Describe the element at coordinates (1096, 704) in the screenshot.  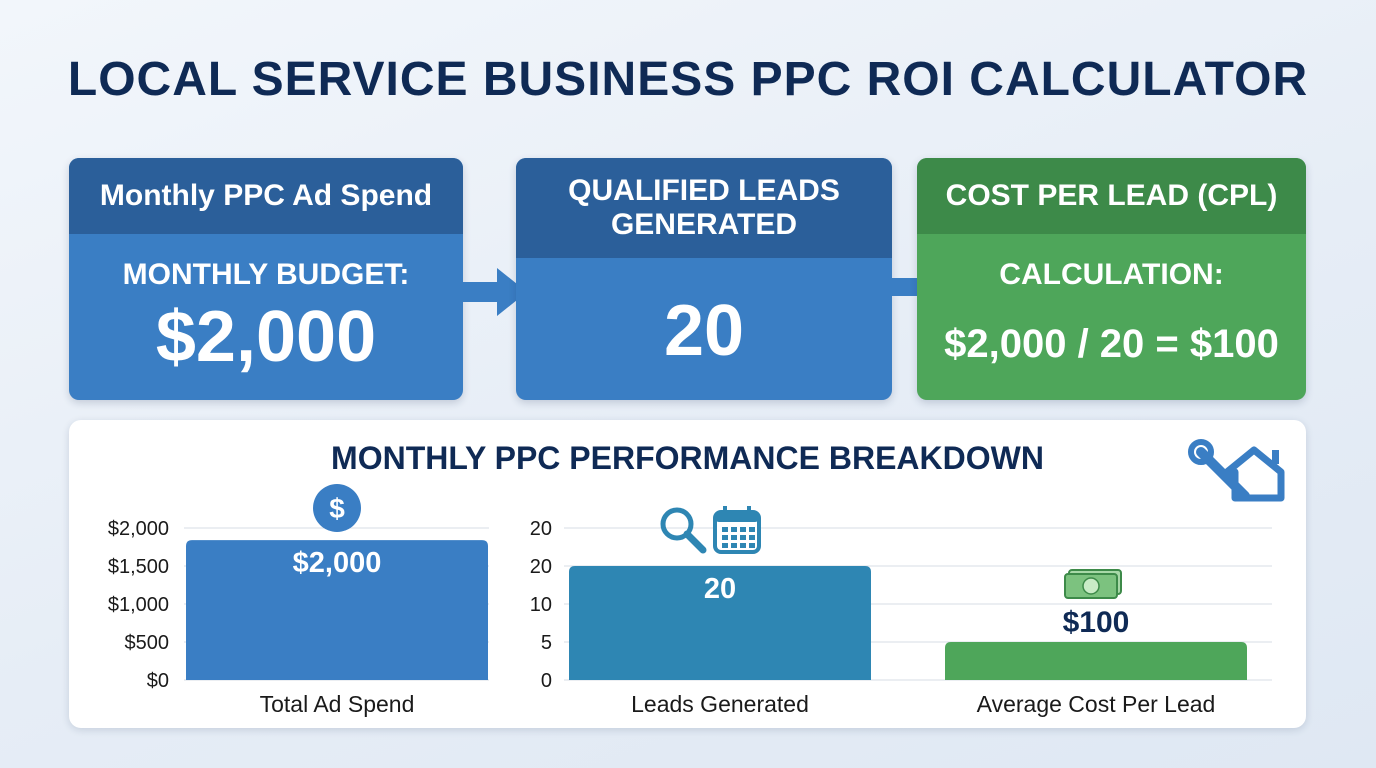
I see `x-tick-label: Average Cost Per Lead` at that location.